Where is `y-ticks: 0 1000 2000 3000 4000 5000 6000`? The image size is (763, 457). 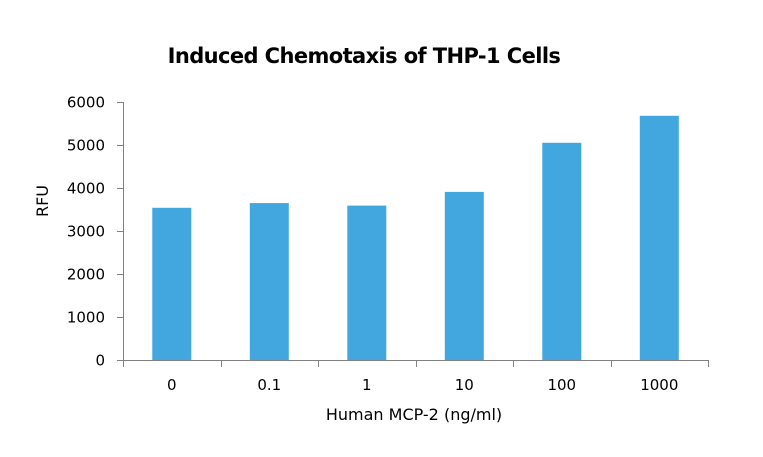 y-ticks: 0 1000 2000 3000 4000 5000 6000 is located at coordinates (95, 232).